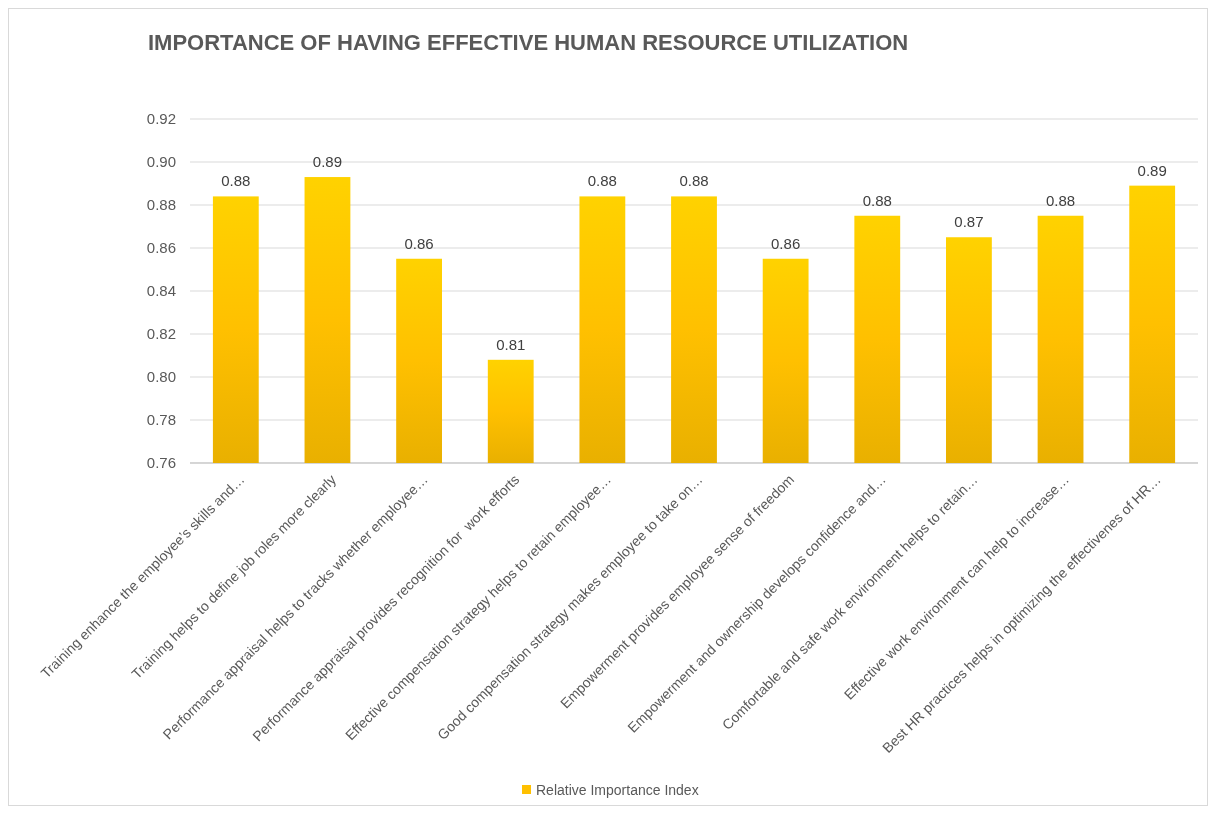  What do you see at coordinates (161, 377) in the screenshot?
I see `y-tick-label: 0.80` at bounding box center [161, 377].